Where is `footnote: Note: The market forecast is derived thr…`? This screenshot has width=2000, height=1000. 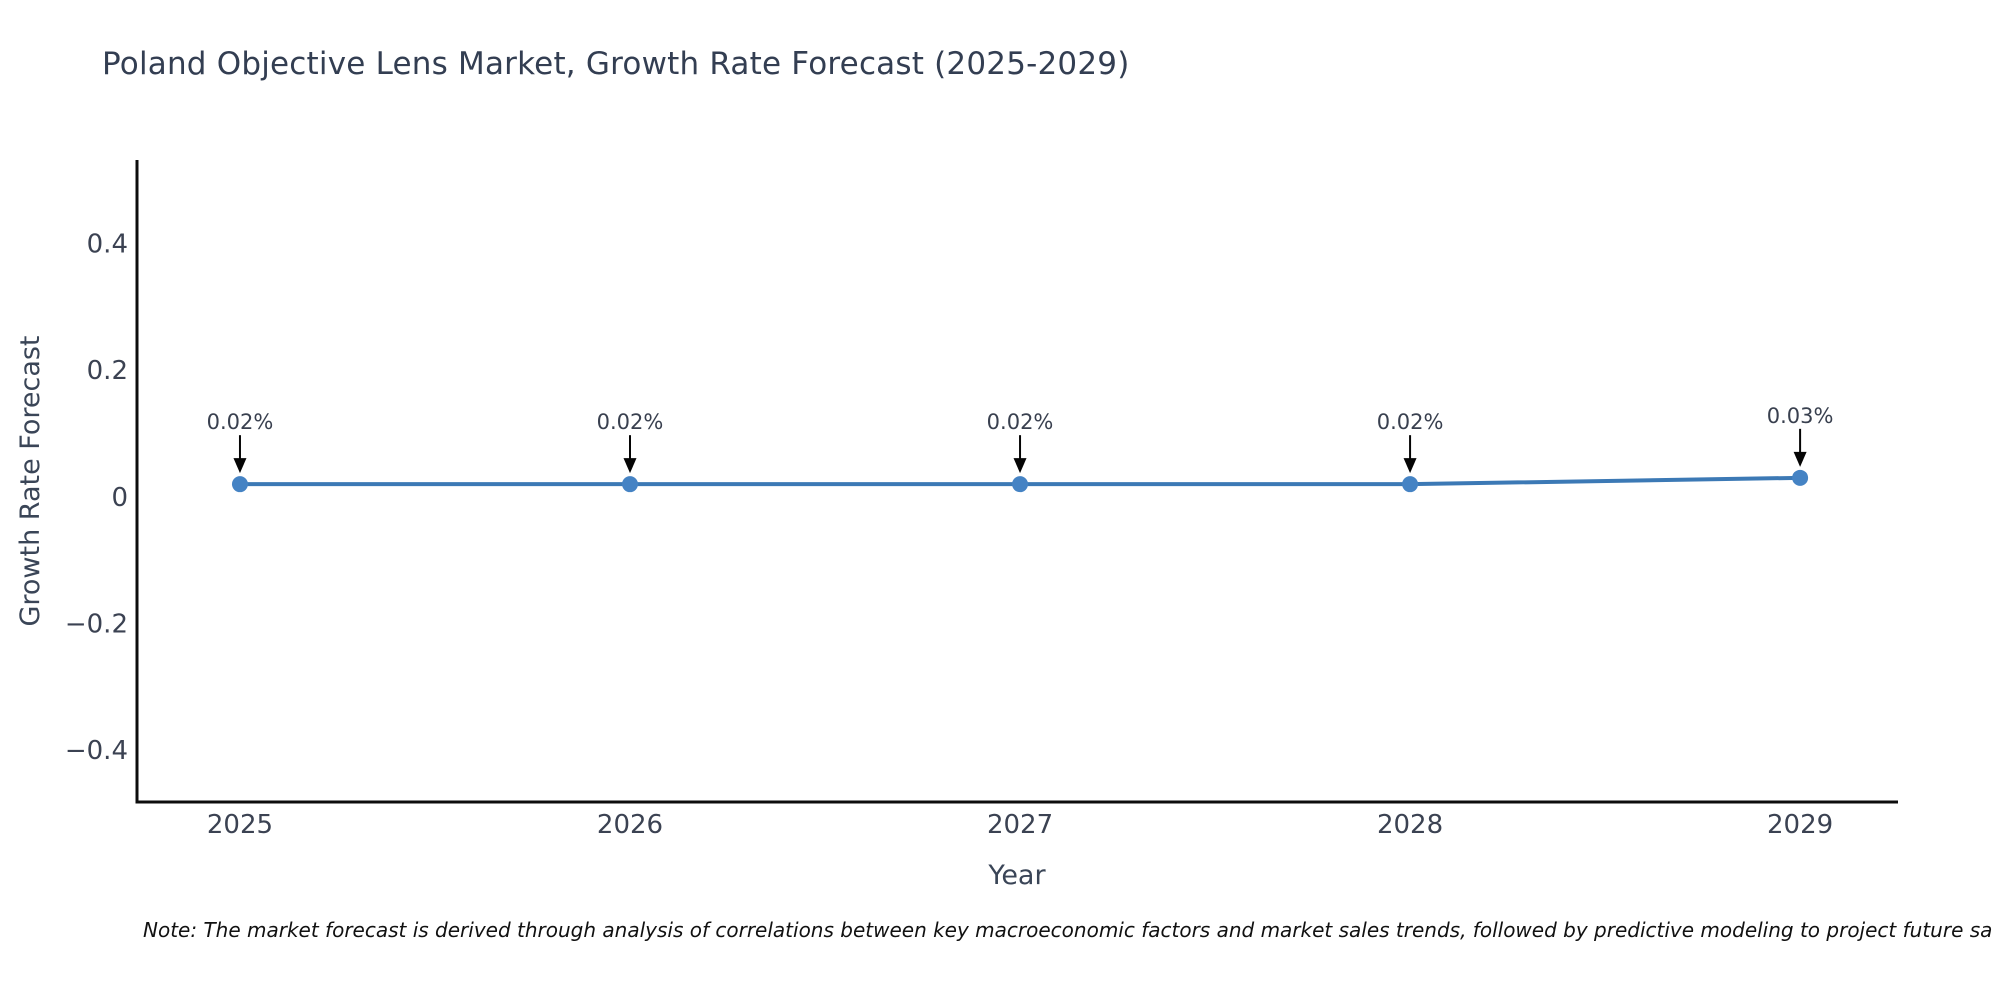 footnote: Note: The market forecast is derived thr… is located at coordinates (1068, 930).